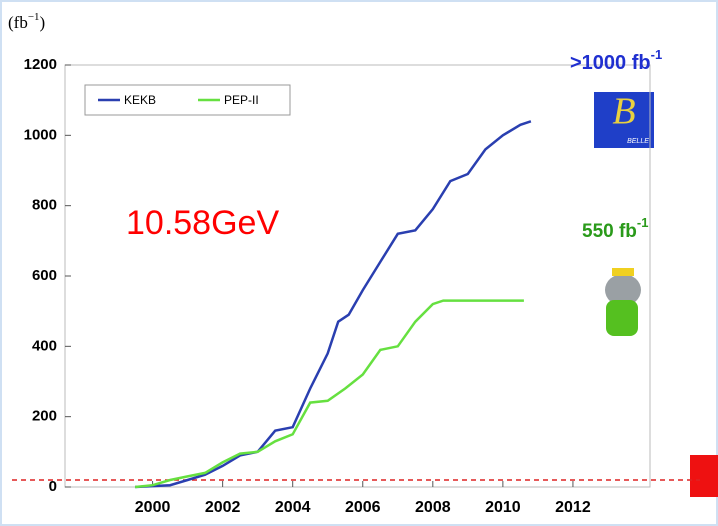 The width and height of the screenshot is (718, 526). Describe the element at coordinates (623, 112) in the screenshot. I see `logo-letter: B` at that location.